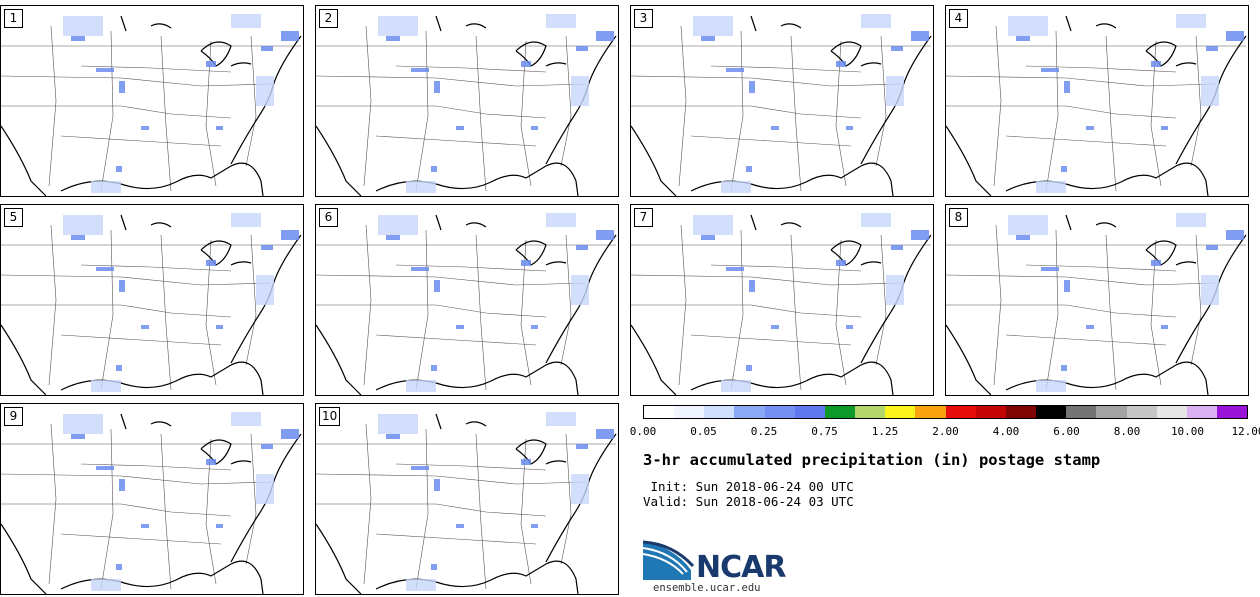  Describe the element at coordinates (669, 560) in the screenshot. I see `ncar-logo-icon` at that location.